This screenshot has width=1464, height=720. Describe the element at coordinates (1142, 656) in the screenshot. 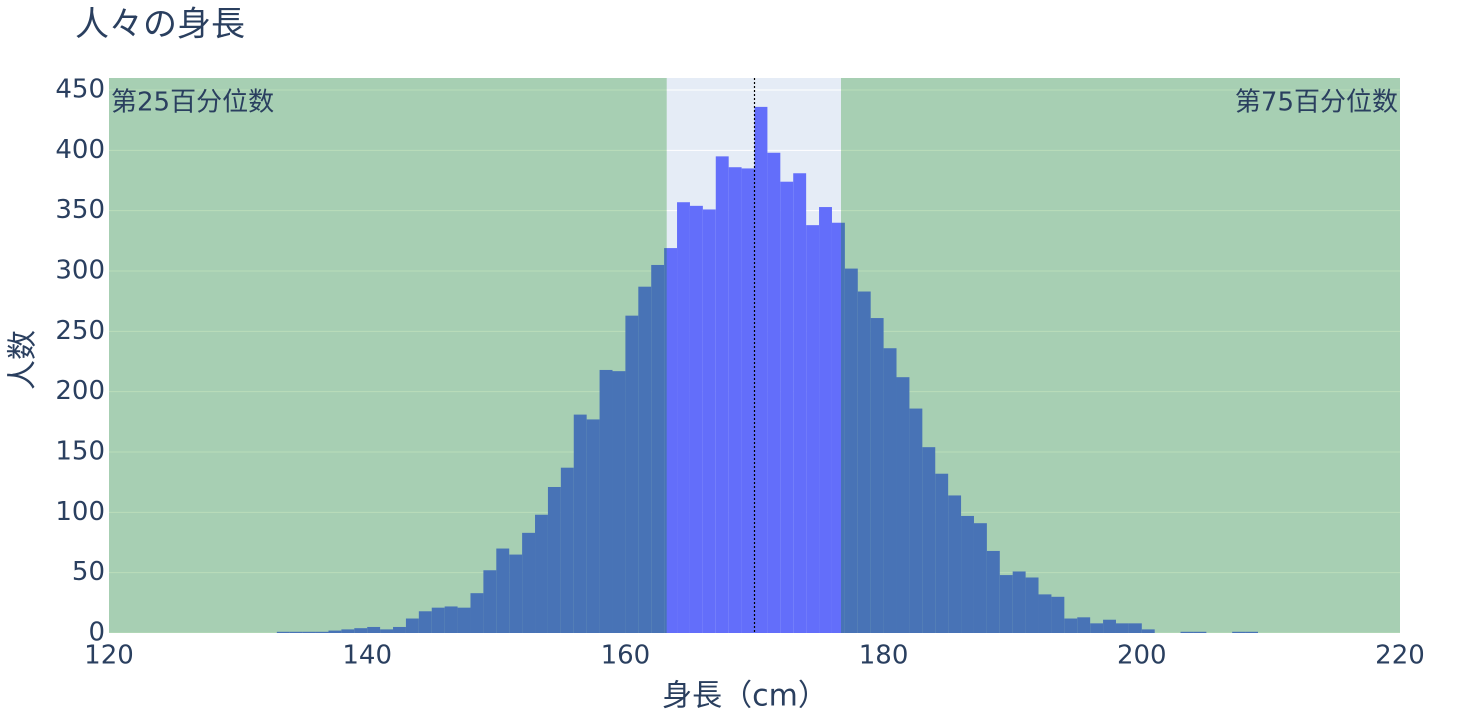

I see `x-tick-label: 200` at that location.